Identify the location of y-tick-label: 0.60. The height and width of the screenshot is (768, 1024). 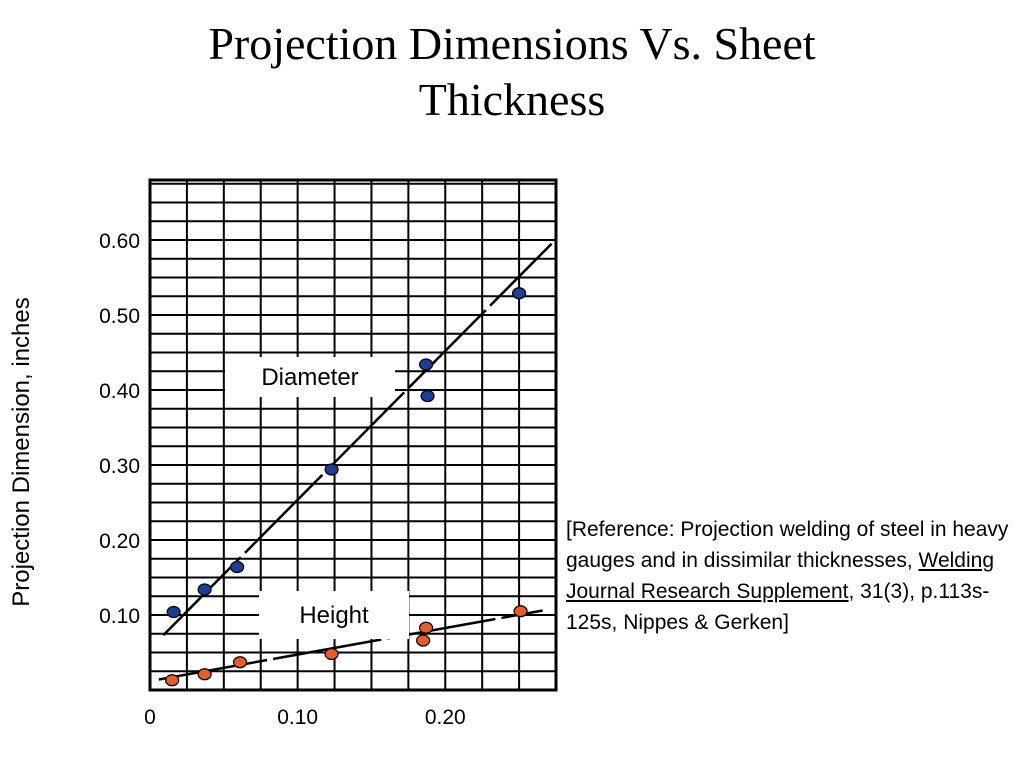
(119, 241).